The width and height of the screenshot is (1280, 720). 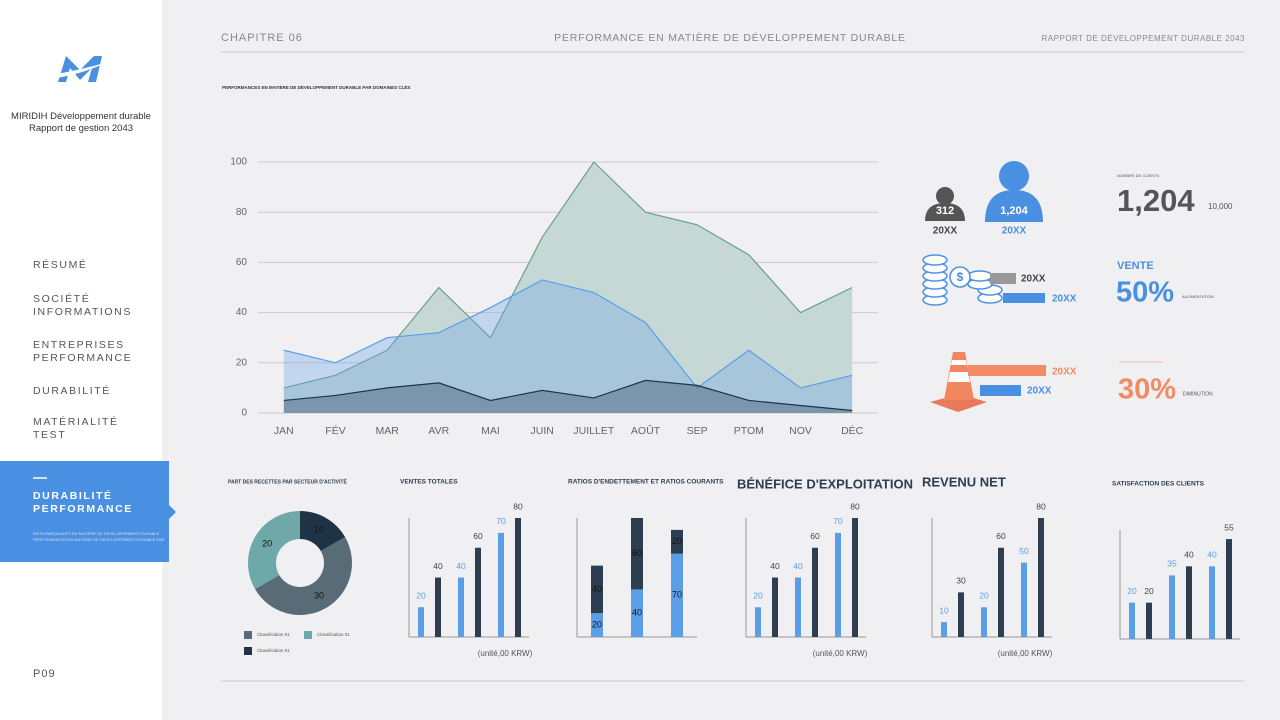 What do you see at coordinates (287, 481) in the screenshot?
I see `chart-title: PART DES RECETTES PAR SECTEUR D'ACTIVITÉ` at bounding box center [287, 481].